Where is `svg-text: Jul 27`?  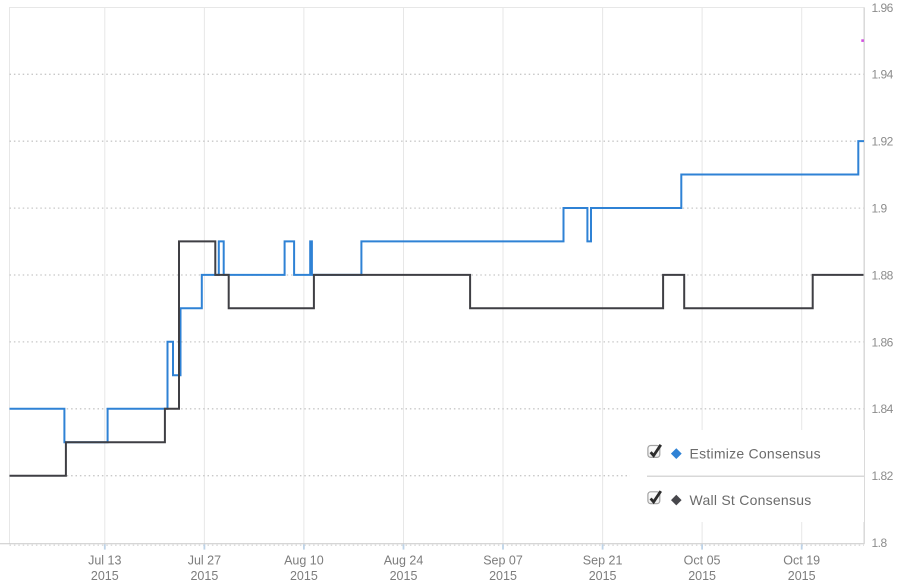 svg-text: Jul 27 is located at coordinates (204, 560).